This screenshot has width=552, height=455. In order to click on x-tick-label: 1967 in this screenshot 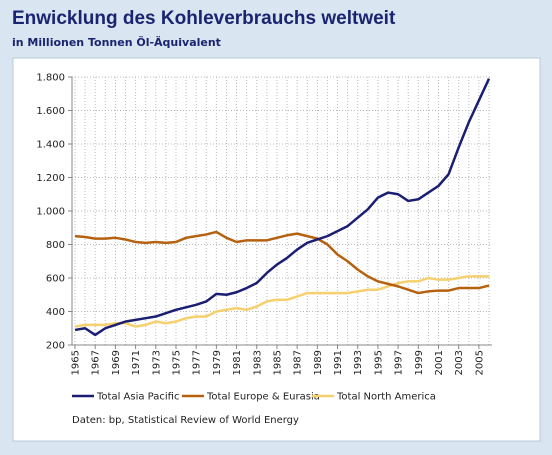, I will do `click(96, 362)`.